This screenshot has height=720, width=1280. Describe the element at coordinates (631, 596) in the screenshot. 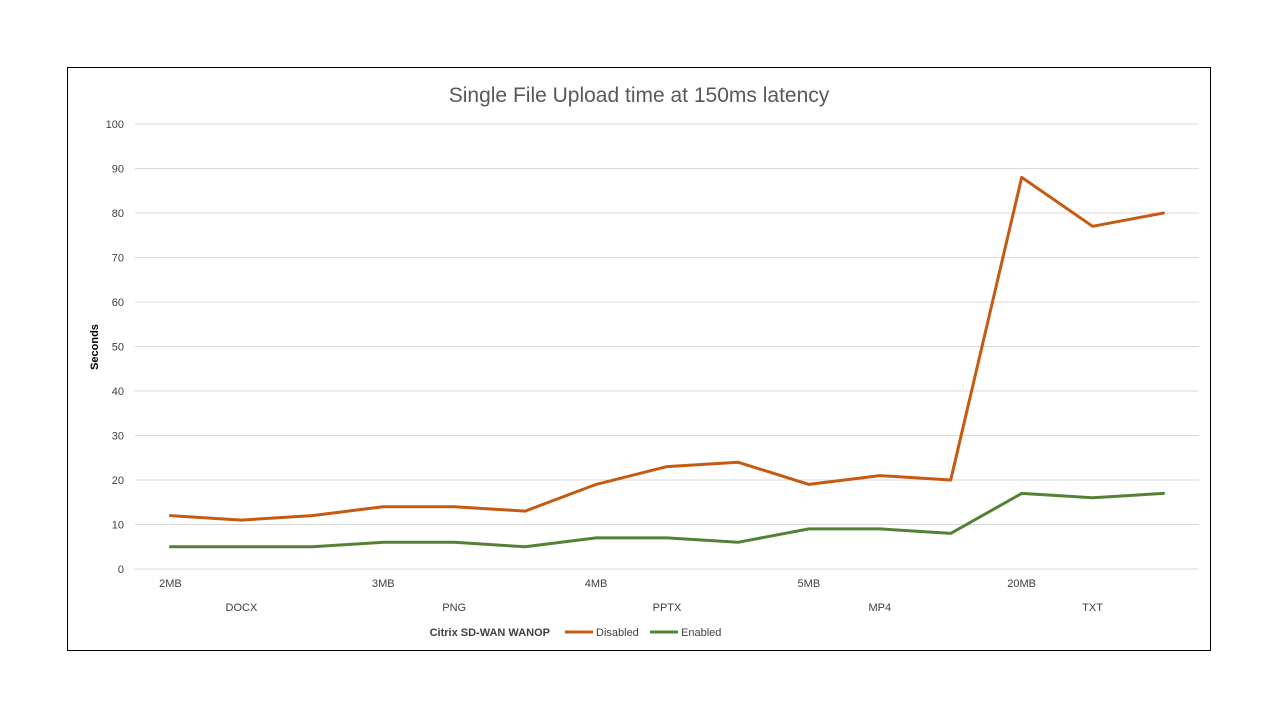

I see `x-axis-labels: 2MB DOCX 3MB PNG 4MB PPTX 5MB MP4 20MB TXT` at that location.